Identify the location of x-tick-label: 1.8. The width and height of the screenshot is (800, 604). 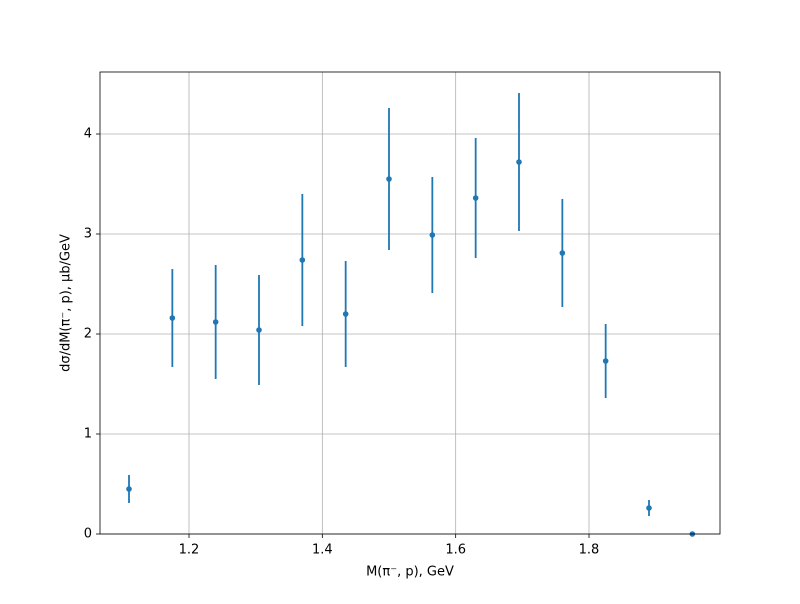
(589, 550).